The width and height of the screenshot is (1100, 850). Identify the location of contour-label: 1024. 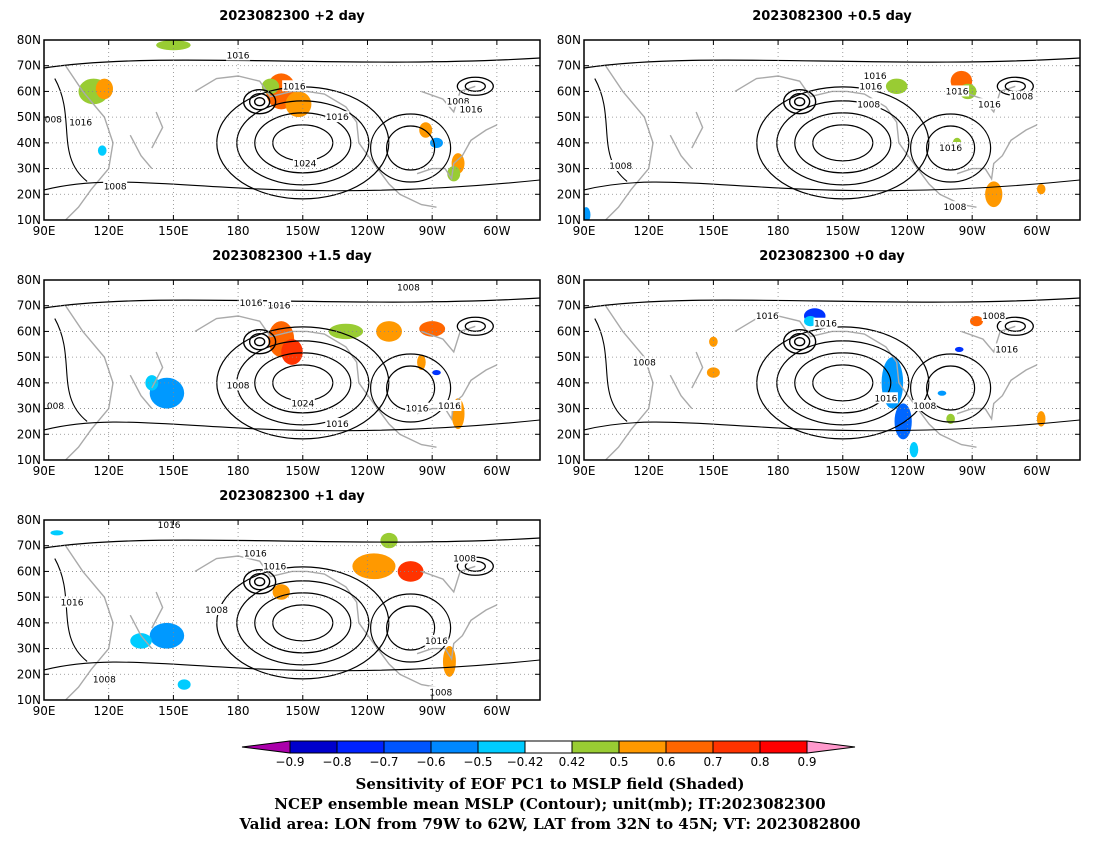
(304, 164).